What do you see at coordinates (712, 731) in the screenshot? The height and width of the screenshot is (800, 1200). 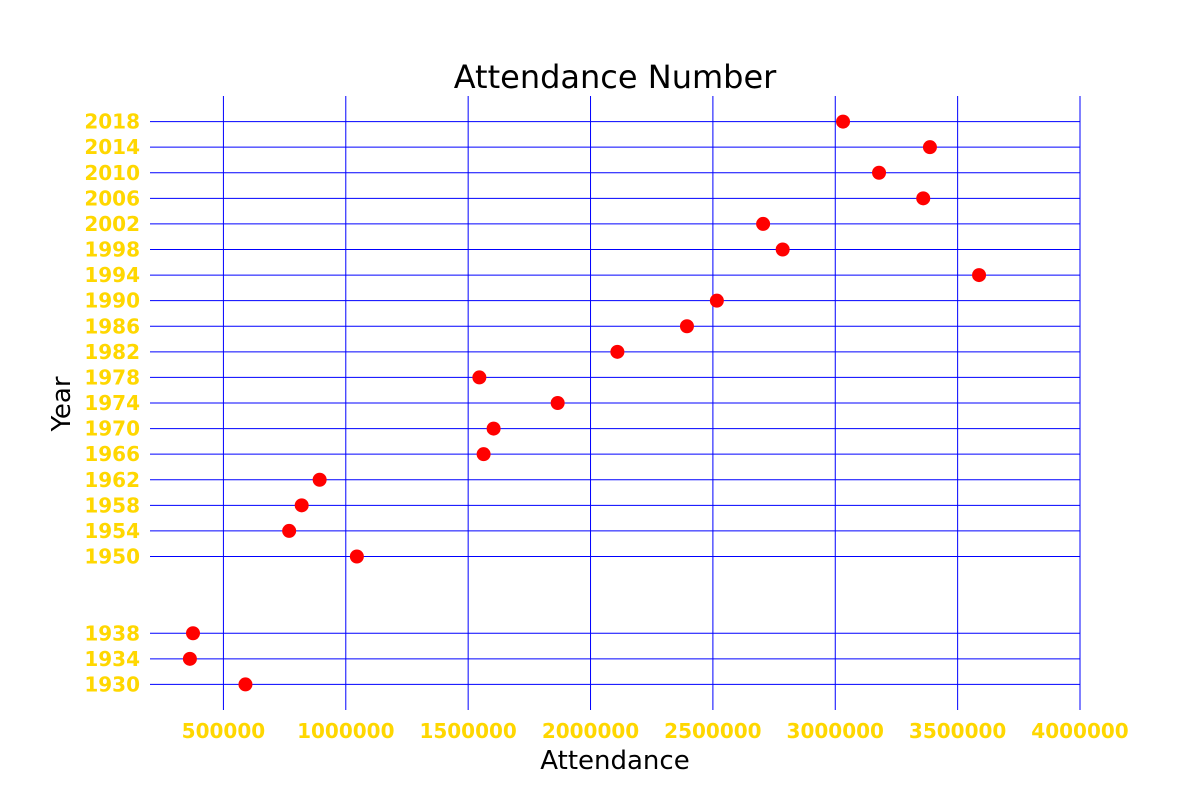 I see `x-tick-label: 2500000` at bounding box center [712, 731].